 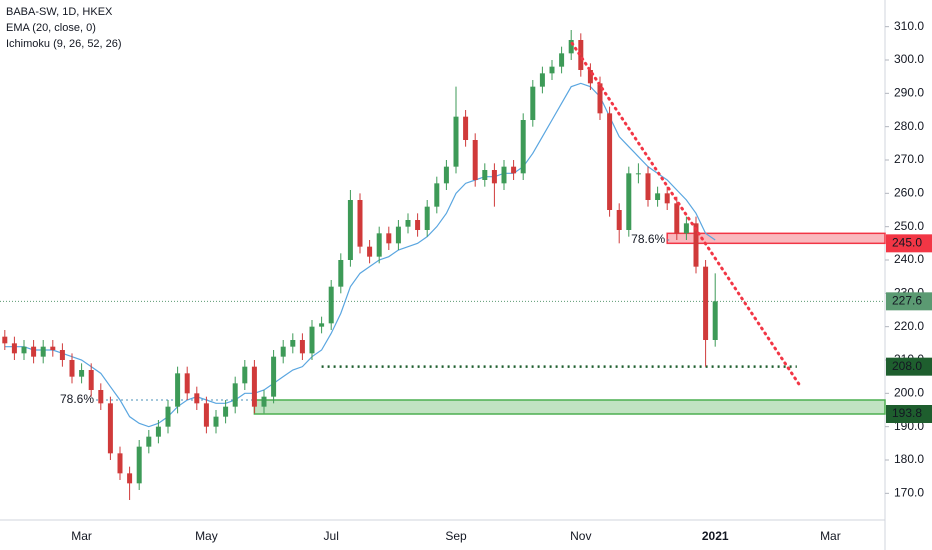 What do you see at coordinates (909, 193) in the screenshot?
I see `y-tick-label: 260.0` at bounding box center [909, 193].